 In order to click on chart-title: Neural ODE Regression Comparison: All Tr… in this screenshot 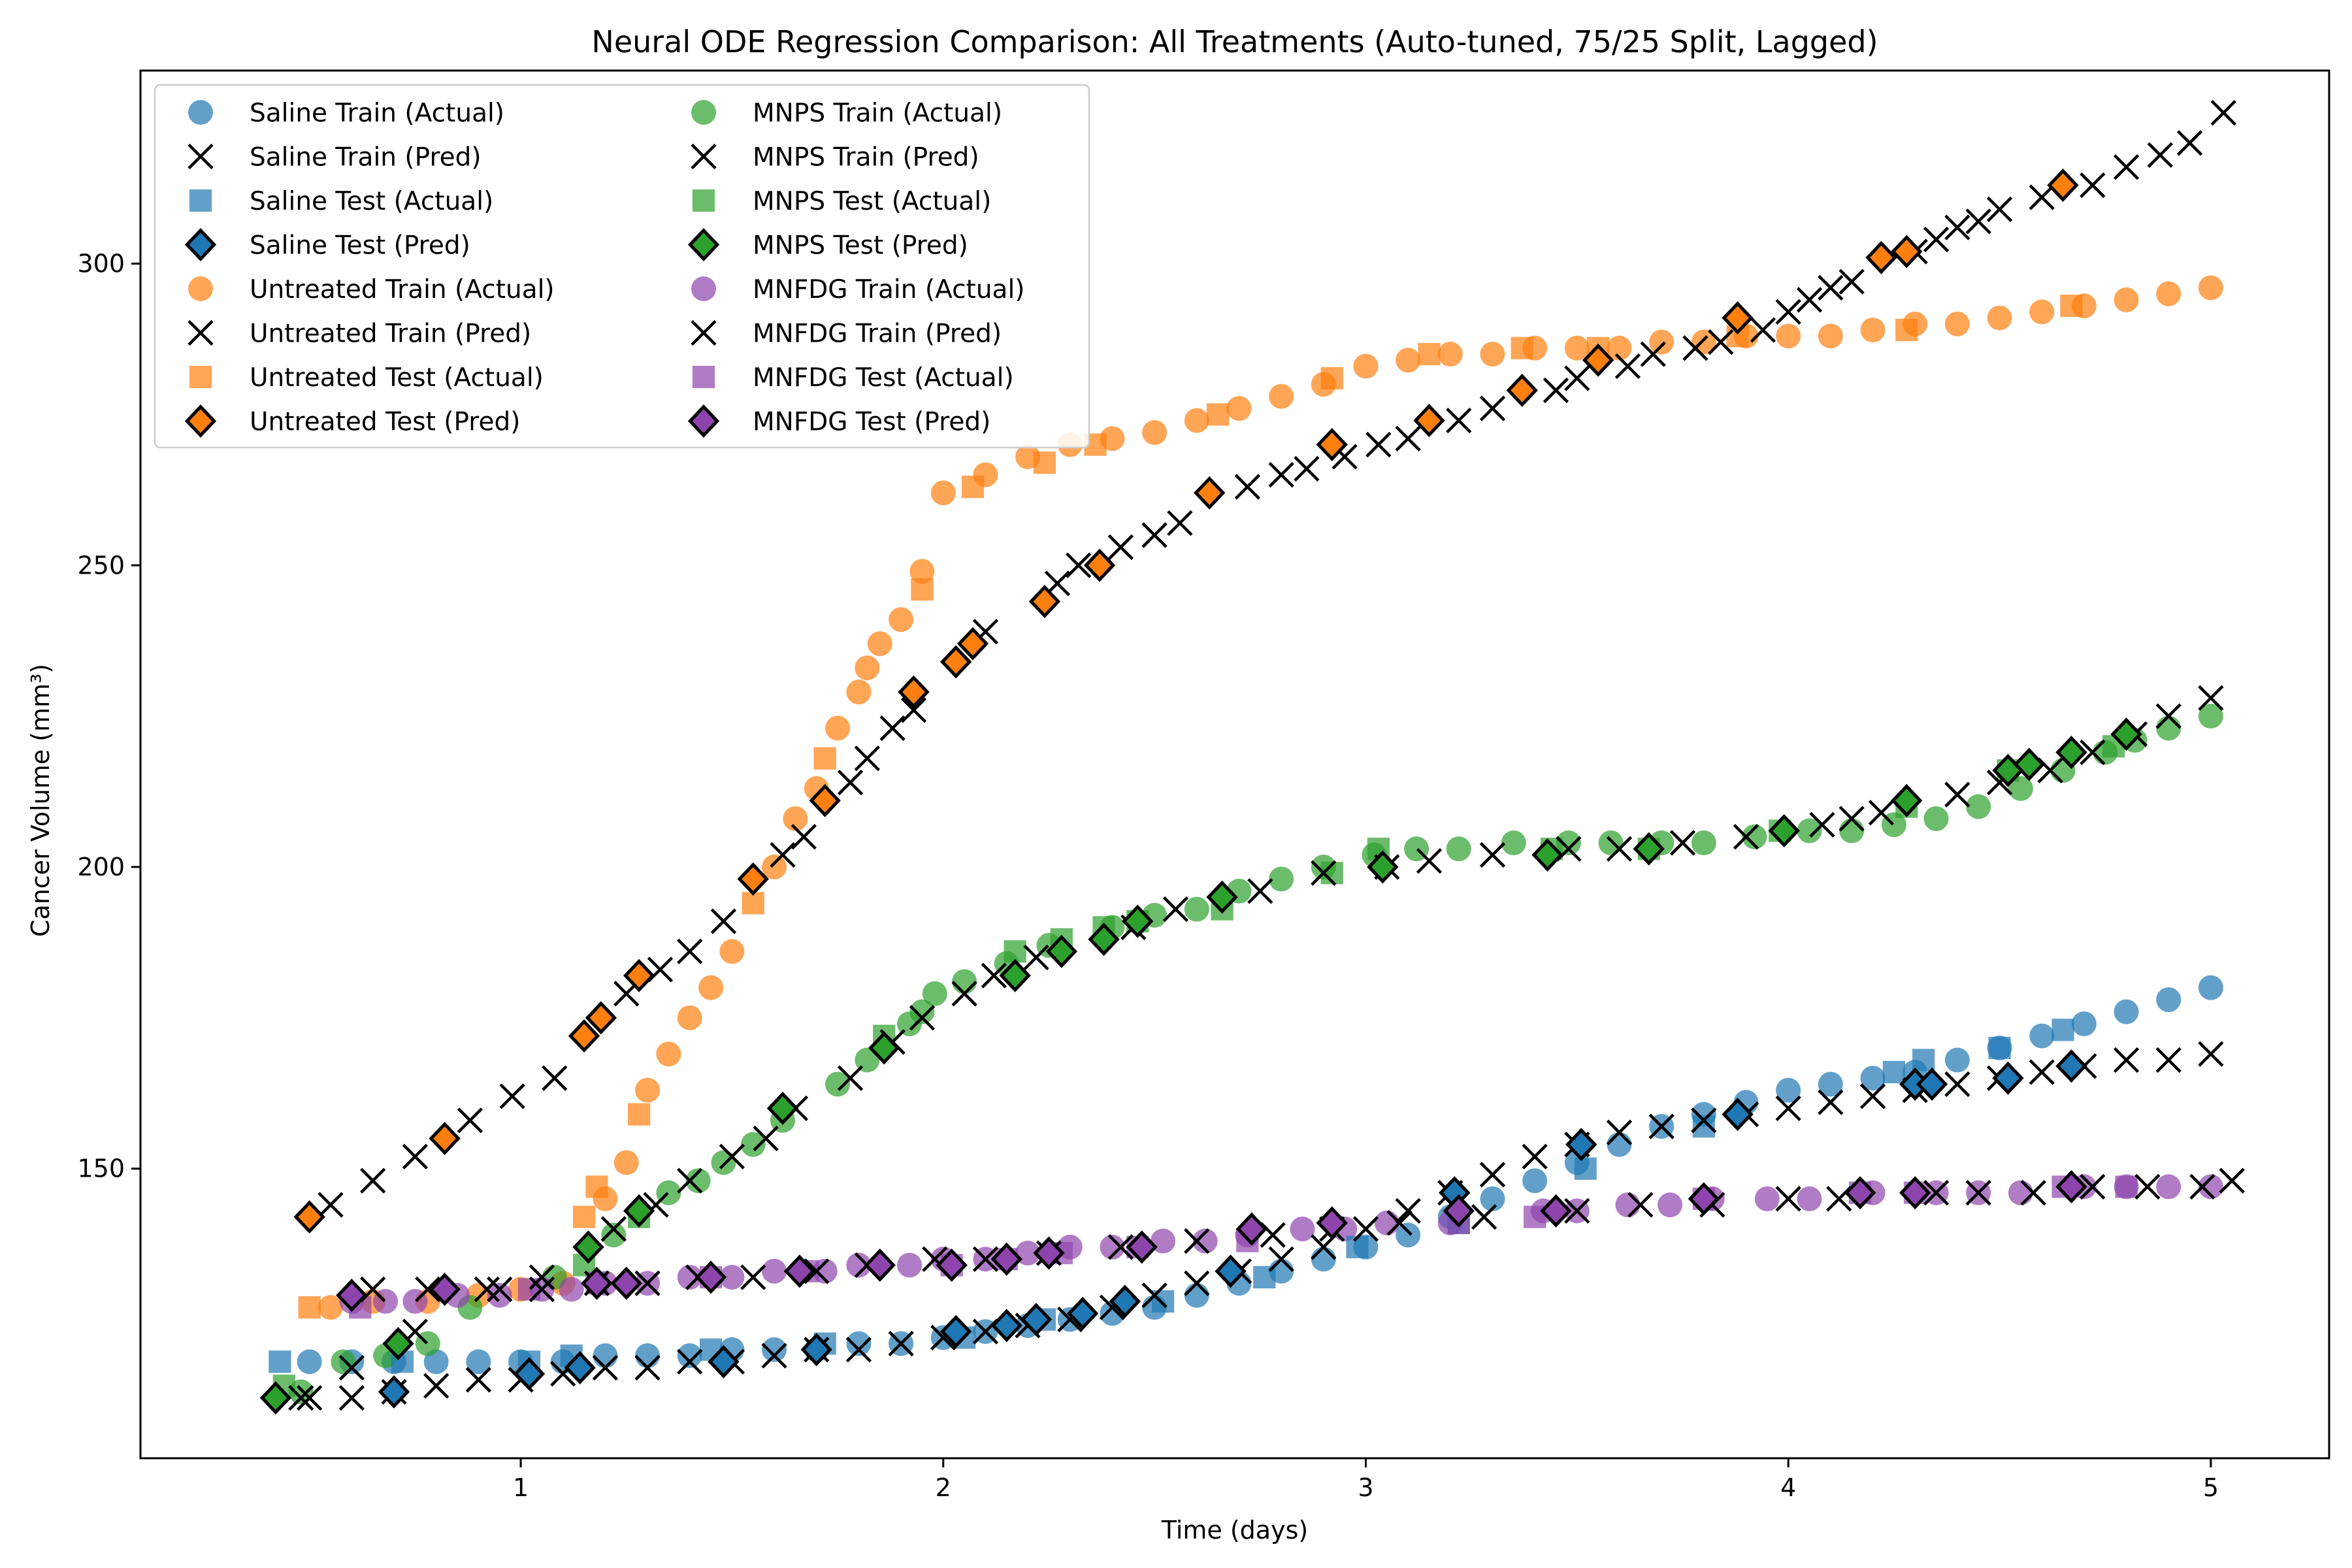, I will do `click(1234, 41)`.